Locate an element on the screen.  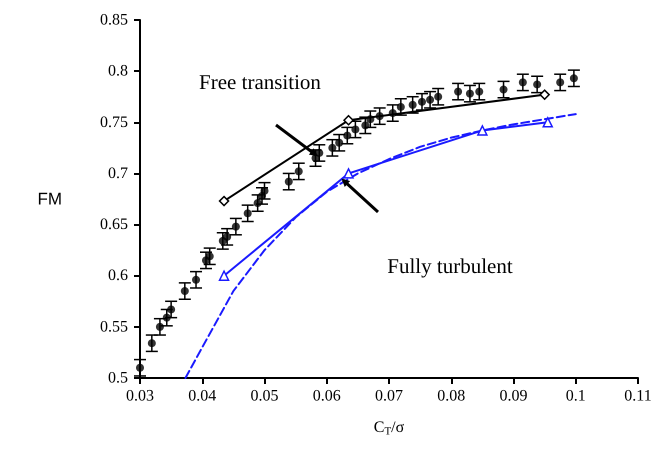
x-tick-label: 0.11 is located at coordinates (638, 396).